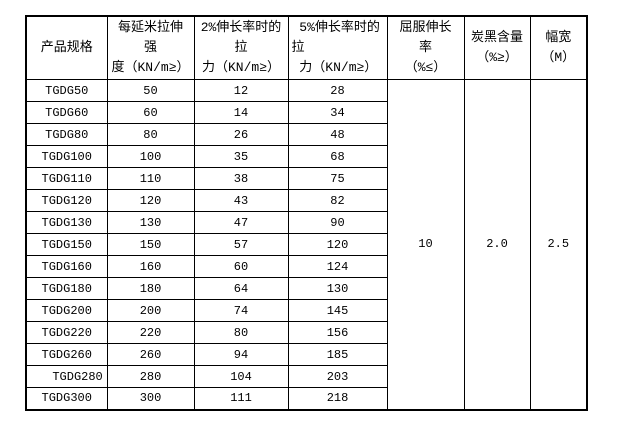 Image resolution: width=627 pixels, height=424 pixels. I want to click on cell-force-2pct: 43, so click(241, 200).